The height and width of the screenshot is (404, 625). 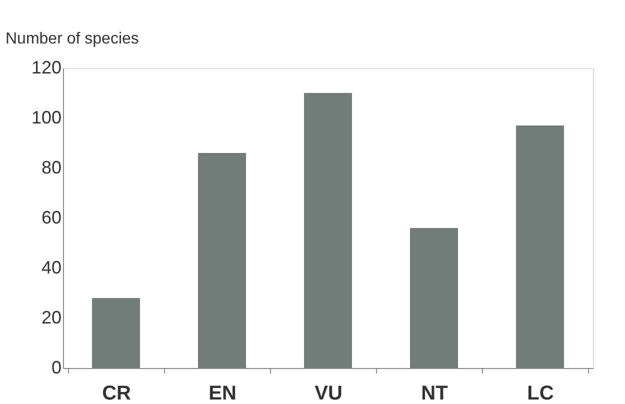 I want to click on y-tick-label: 100, so click(x=46, y=118).